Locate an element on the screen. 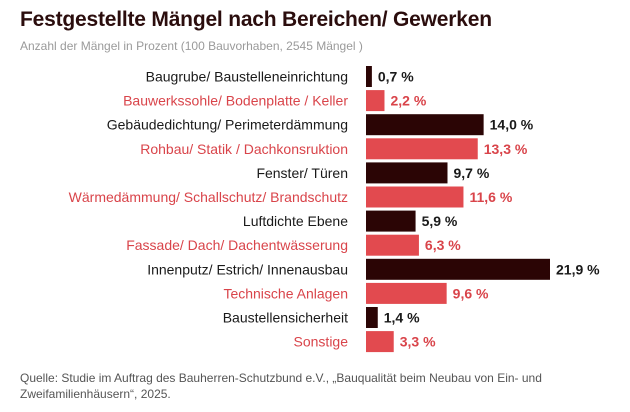  value-label: 13,3 % is located at coordinates (506, 149).